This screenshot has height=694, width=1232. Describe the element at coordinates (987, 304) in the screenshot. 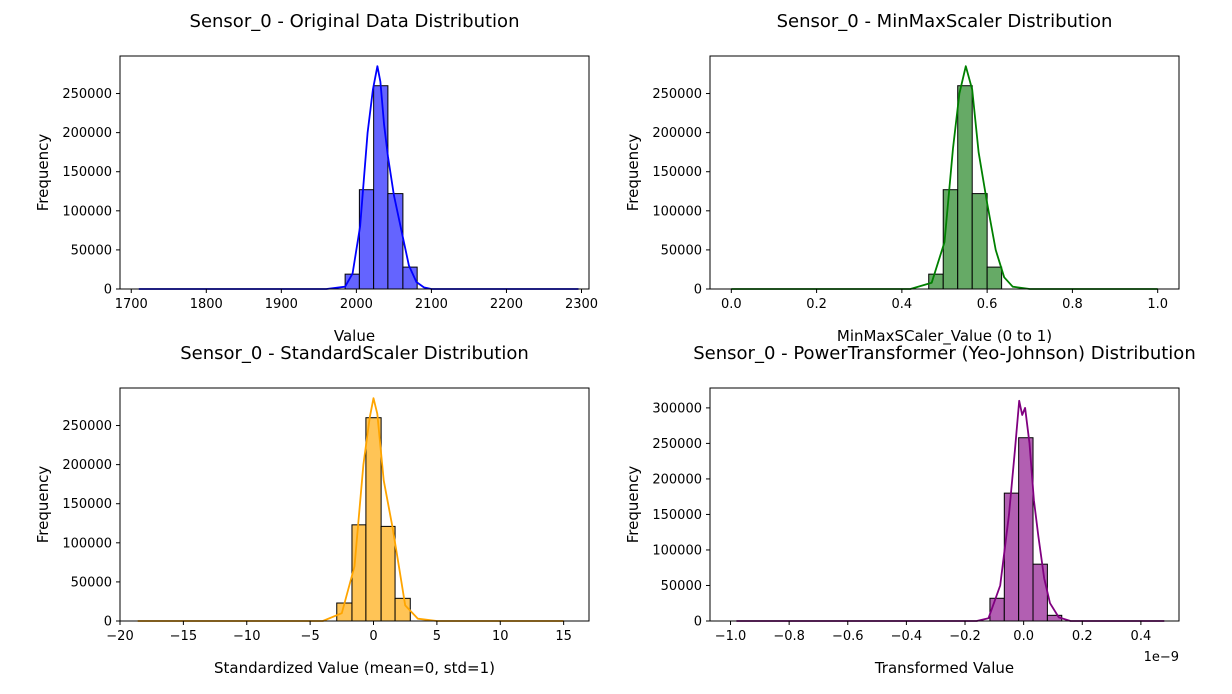

I see `x-tick-label: 0.6` at that location.